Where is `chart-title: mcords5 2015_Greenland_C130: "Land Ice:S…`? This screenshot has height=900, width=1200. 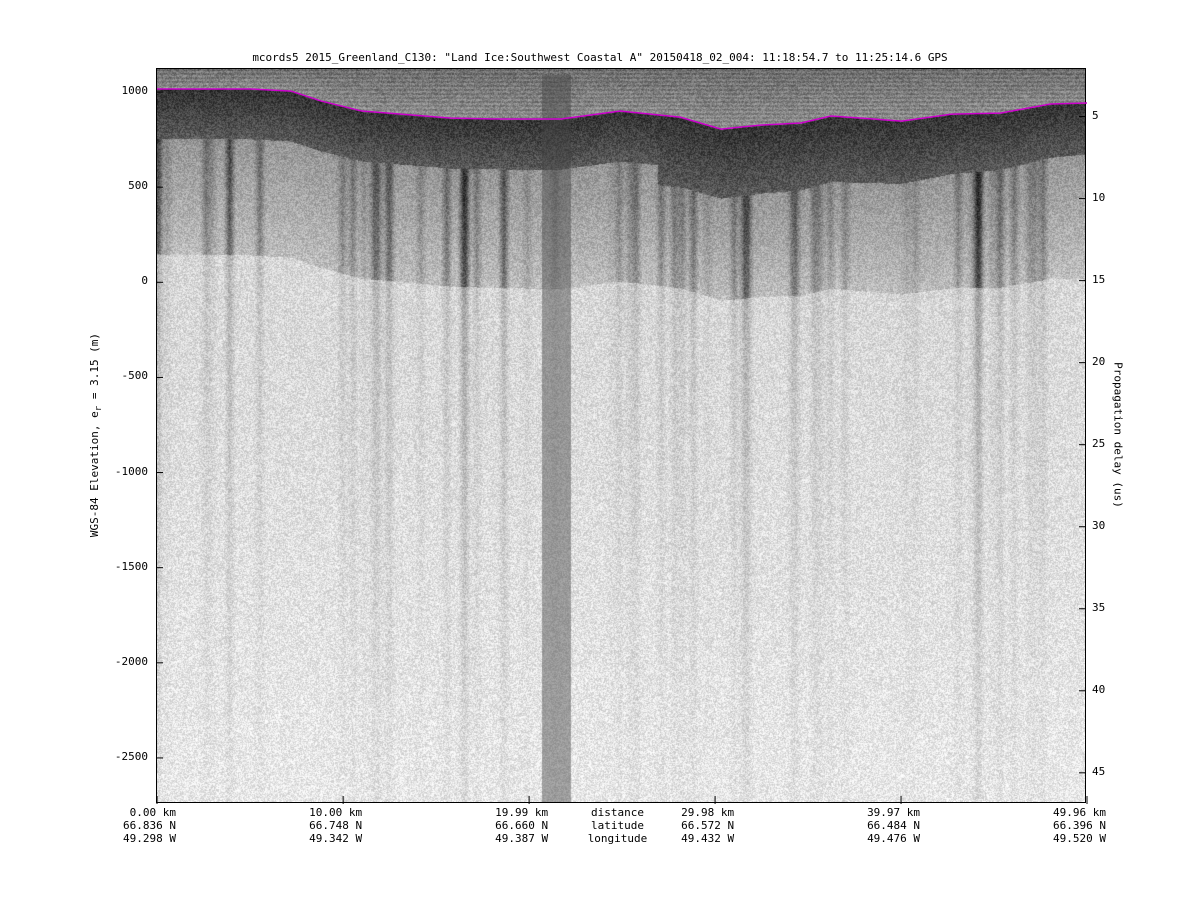 chart-title: mcords5 2015_Greenland_C130: "Land Ice:S… is located at coordinates (600, 57).